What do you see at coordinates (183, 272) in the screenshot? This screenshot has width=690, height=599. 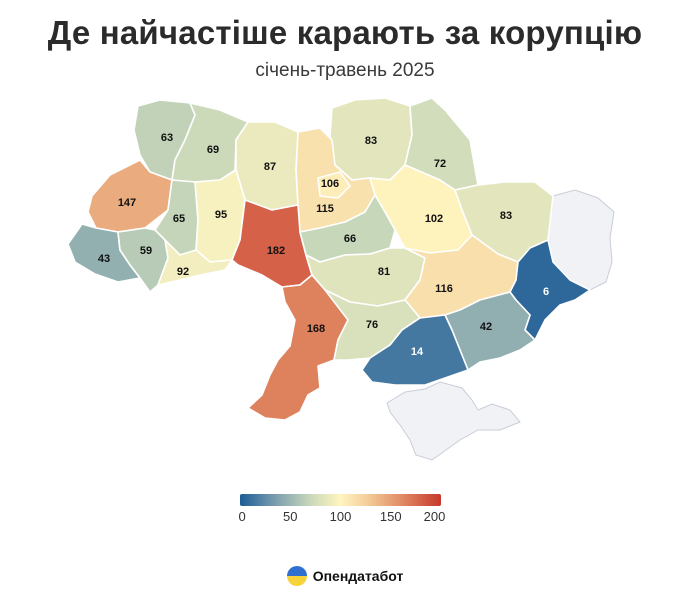 I see `region-label-chernivtsi: 92` at bounding box center [183, 272].